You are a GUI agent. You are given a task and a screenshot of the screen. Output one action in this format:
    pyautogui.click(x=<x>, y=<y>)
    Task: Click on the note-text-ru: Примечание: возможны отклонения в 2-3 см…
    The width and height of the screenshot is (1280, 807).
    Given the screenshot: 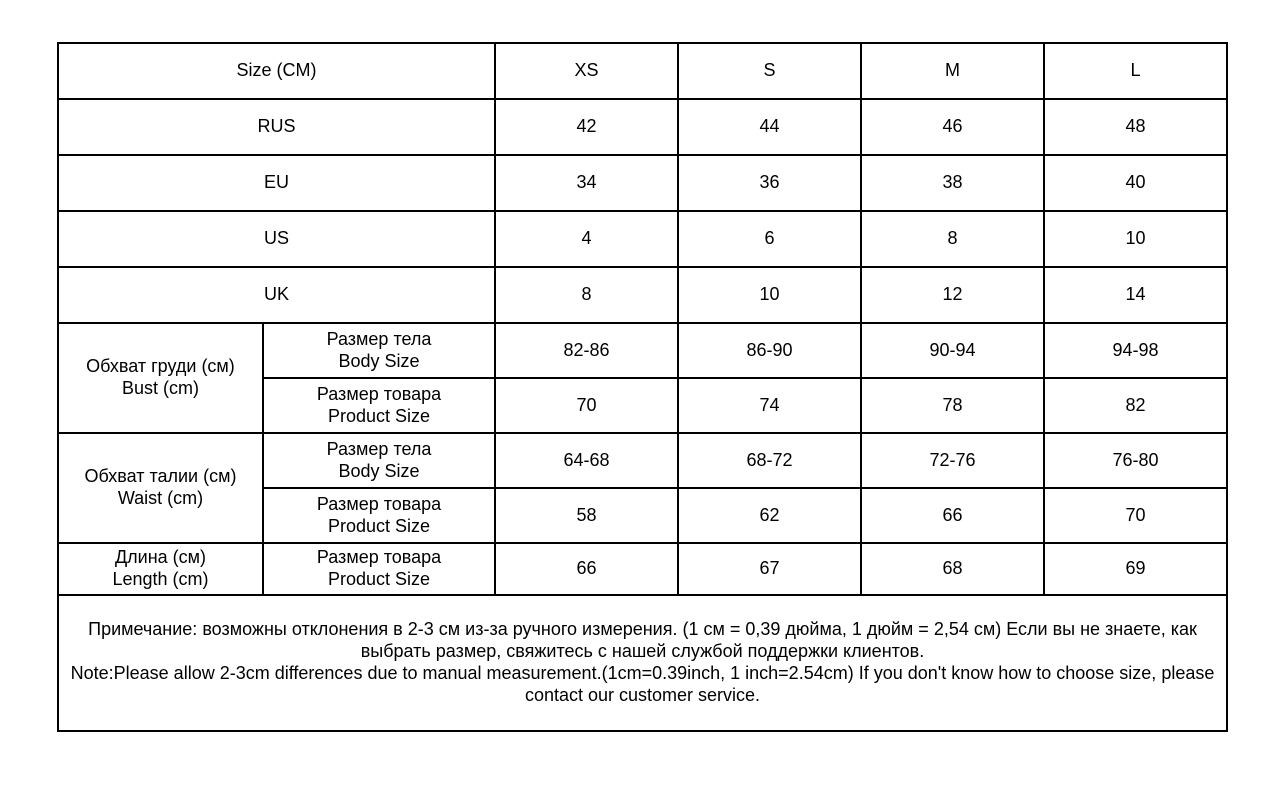 What is the action you would take?
    pyautogui.click(x=642, y=640)
    